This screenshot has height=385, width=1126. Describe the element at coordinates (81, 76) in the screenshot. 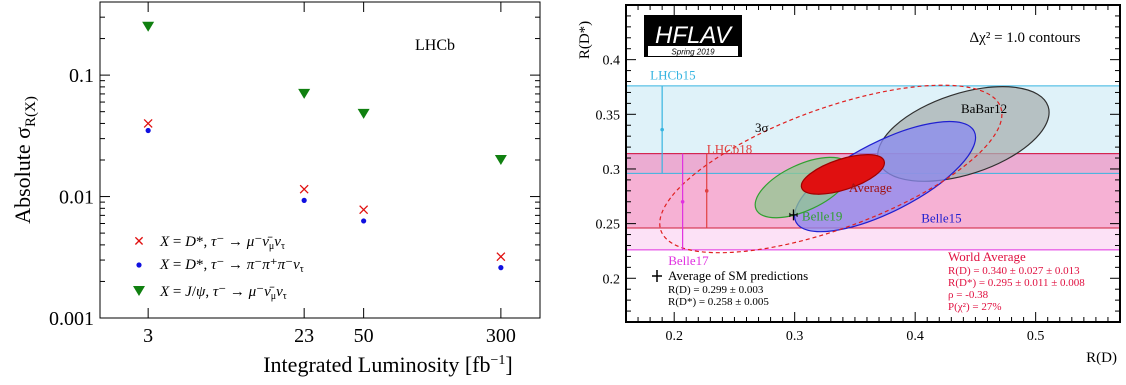

I see `y-tick-label: 0.1` at that location.